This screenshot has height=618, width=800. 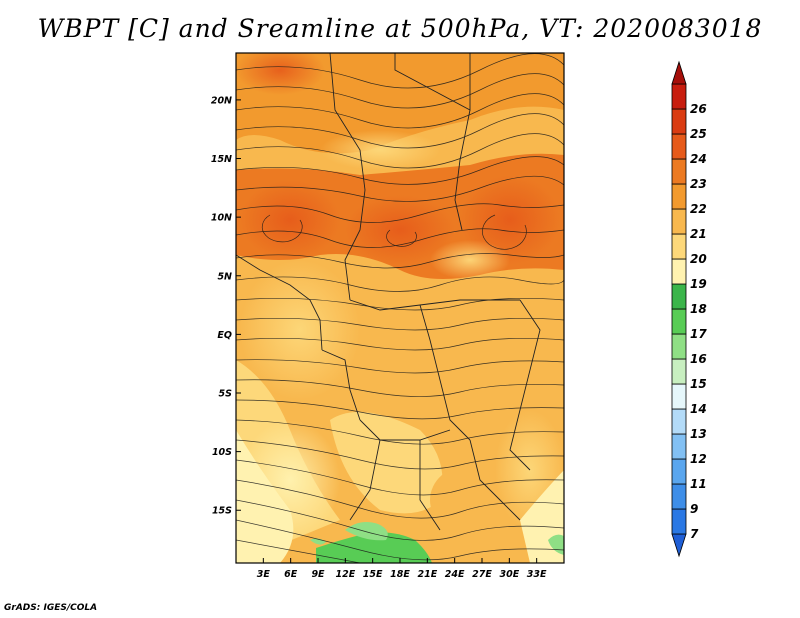 I want to click on colorbar-level-label: 7, so click(x=694, y=534).